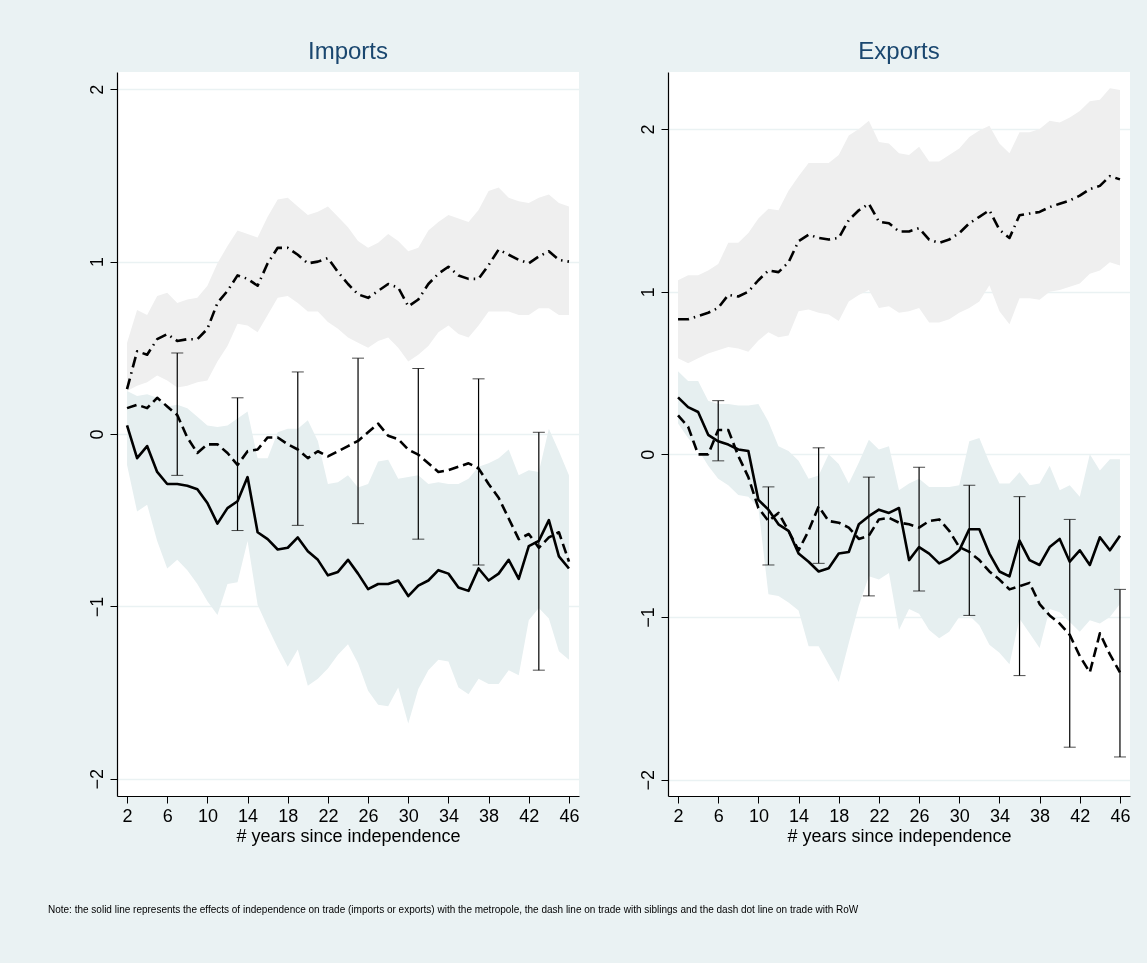  What do you see at coordinates (453, 909) in the screenshot?
I see `text: Note: the solid line represents the effects of independence on trade (imports or exports) with the metropole, the dash line on trade with siblings and the dash dot line on trade with RoW` at bounding box center [453, 909].